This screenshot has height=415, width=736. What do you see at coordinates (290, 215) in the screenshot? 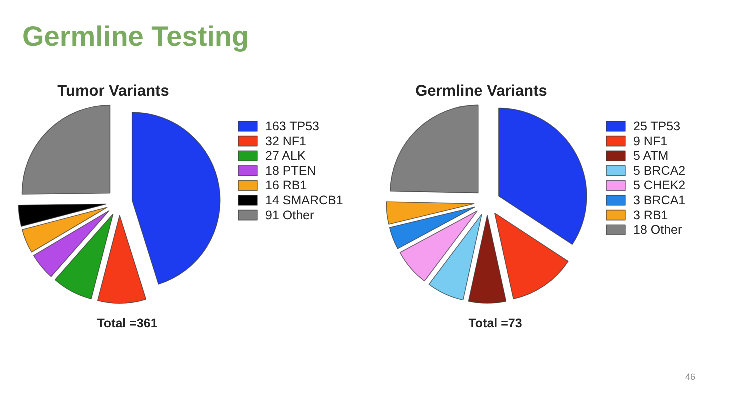
I see `legend-label: 91 Other` at bounding box center [290, 215].